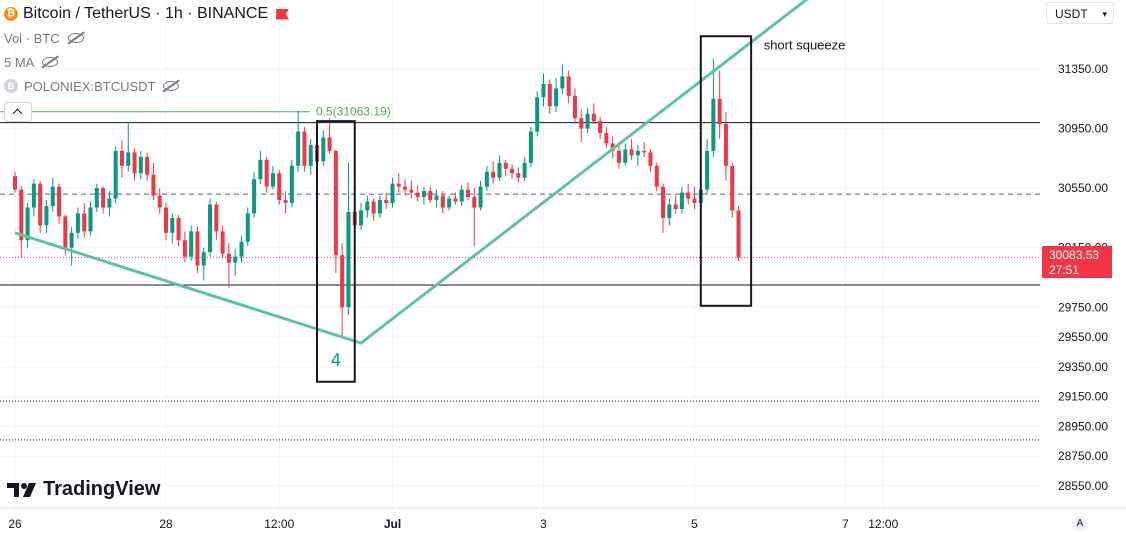 This screenshot has width=1126, height=546. I want to click on ma-row: 5 MA, so click(146, 62).